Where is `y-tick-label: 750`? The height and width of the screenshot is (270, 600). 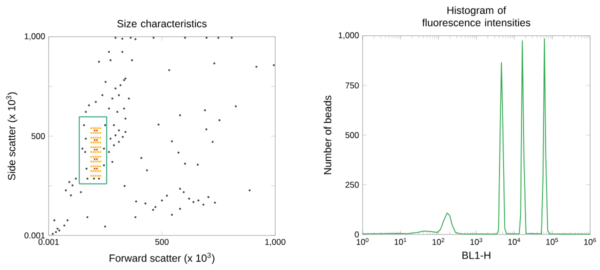 y-tick-label: 750 is located at coordinates (352, 85).